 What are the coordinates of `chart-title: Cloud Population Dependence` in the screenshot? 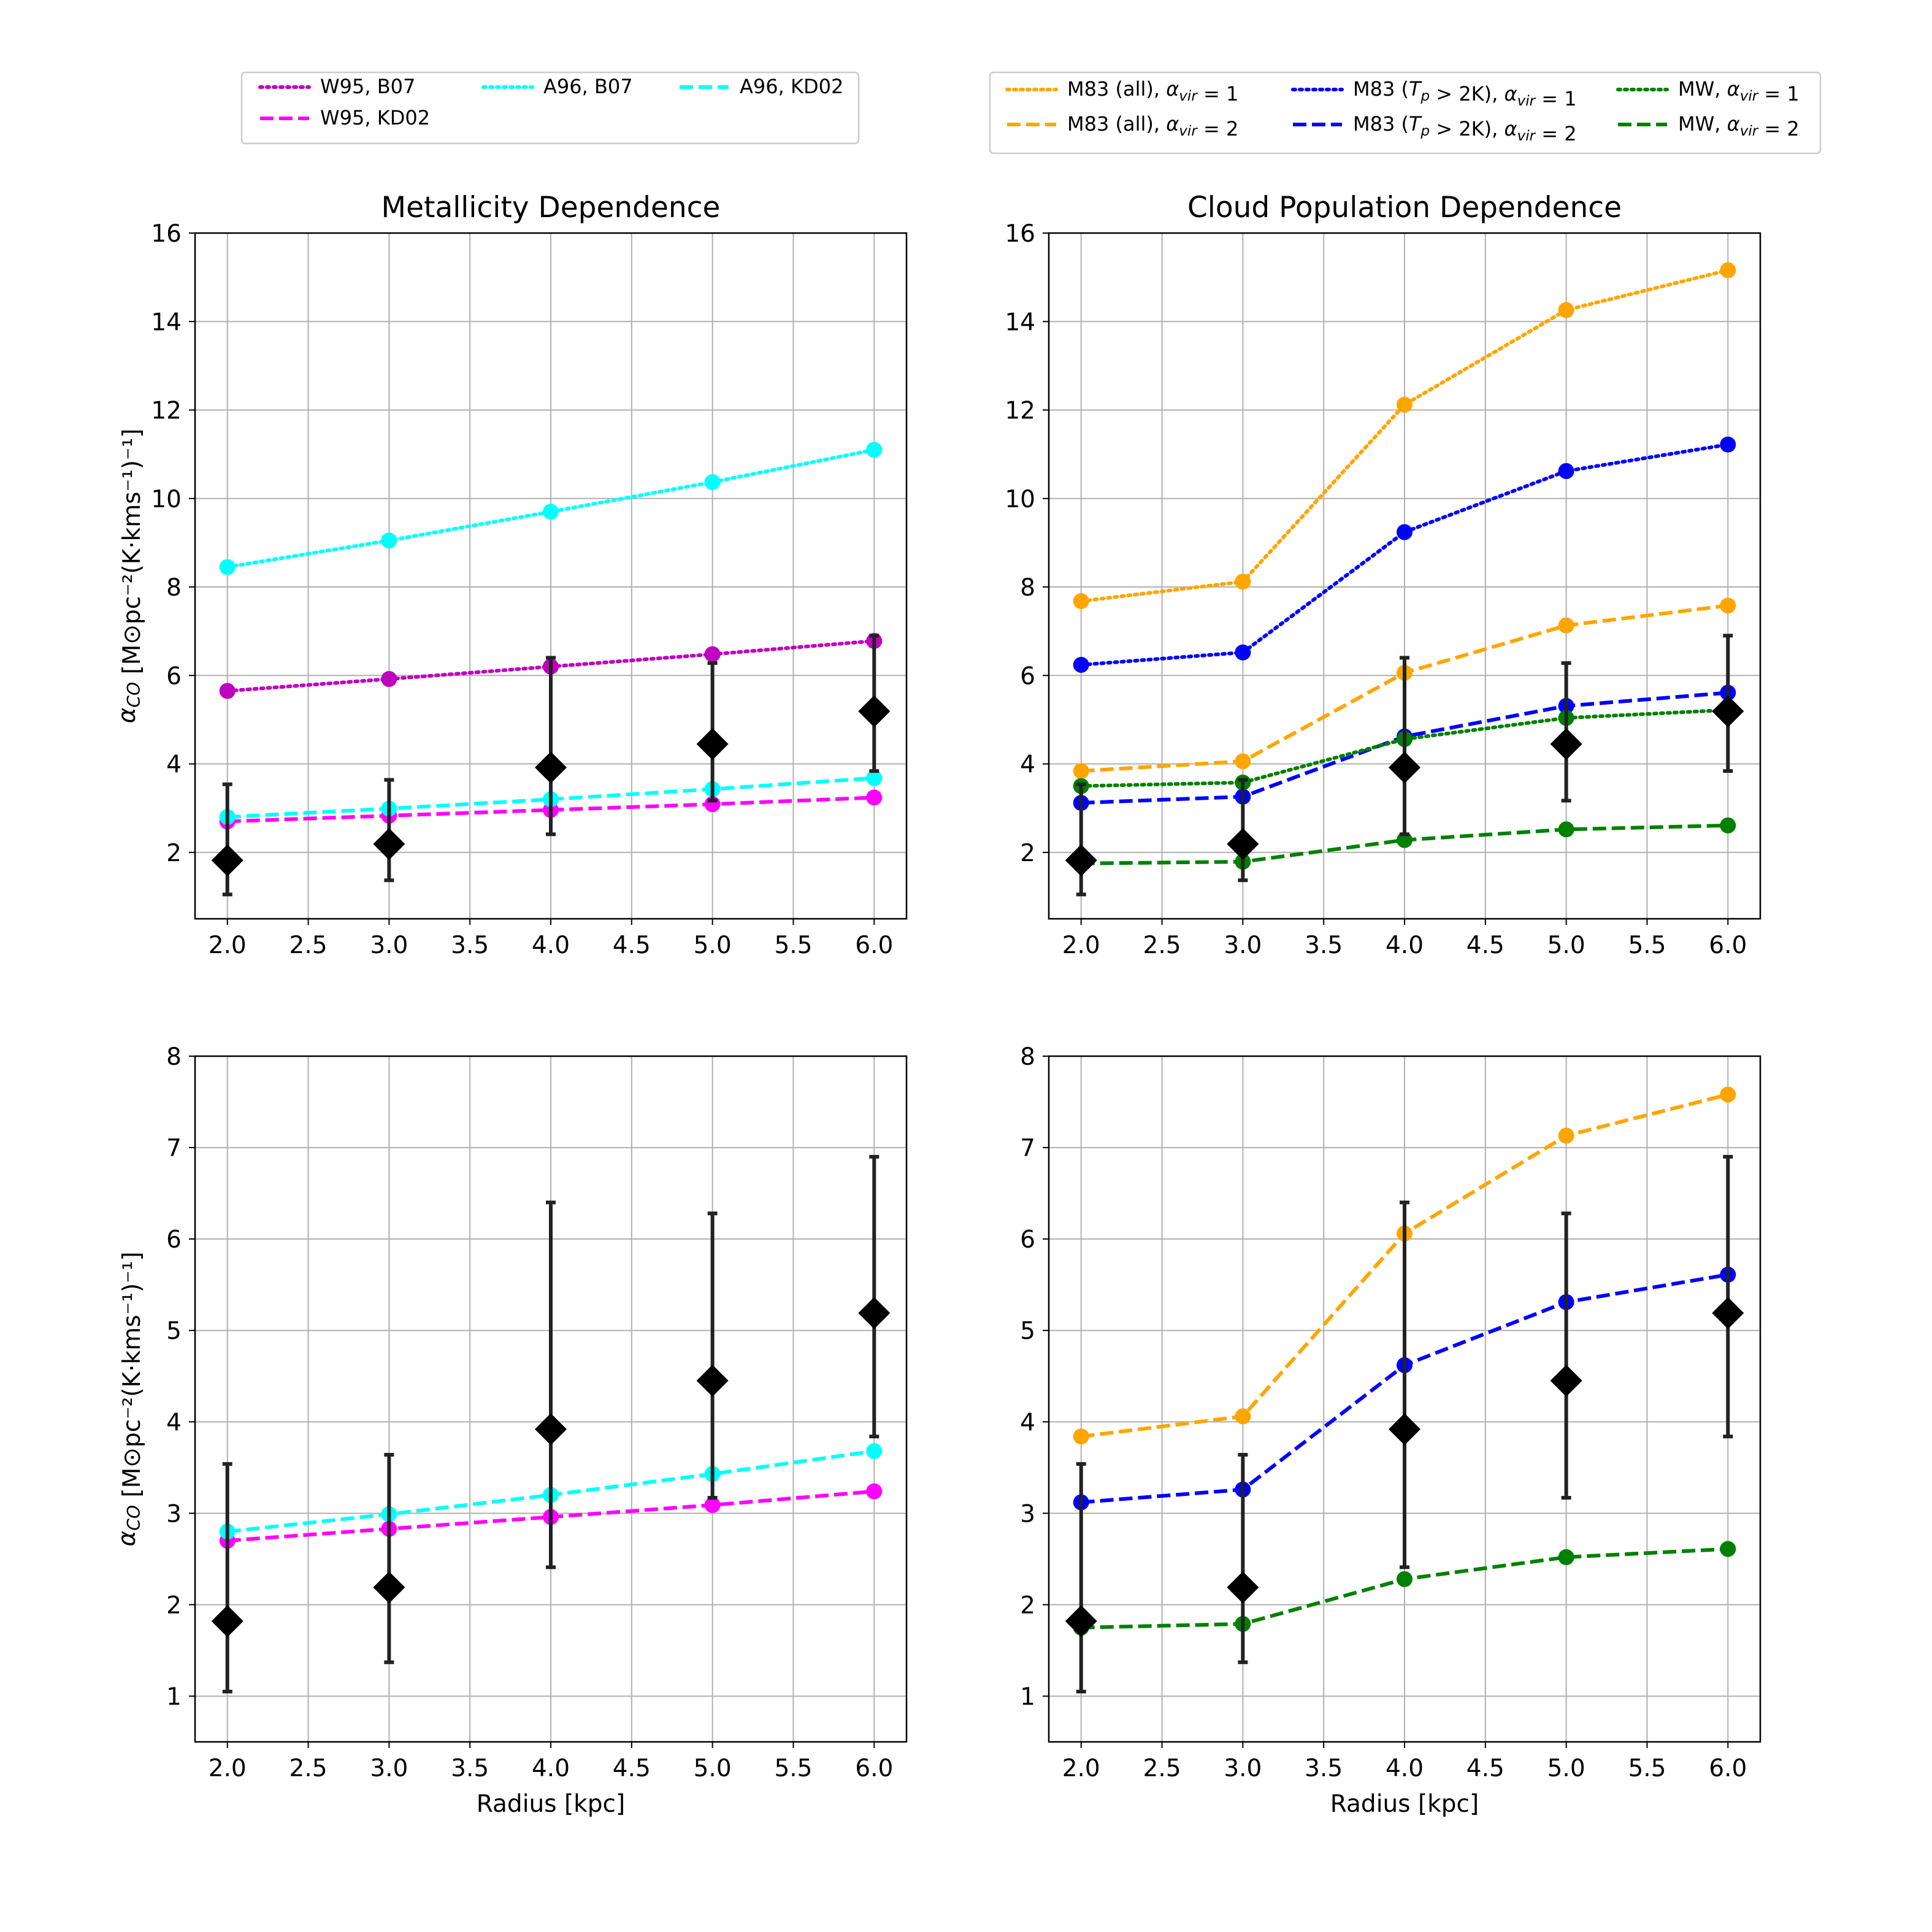 It's located at (1404, 207).